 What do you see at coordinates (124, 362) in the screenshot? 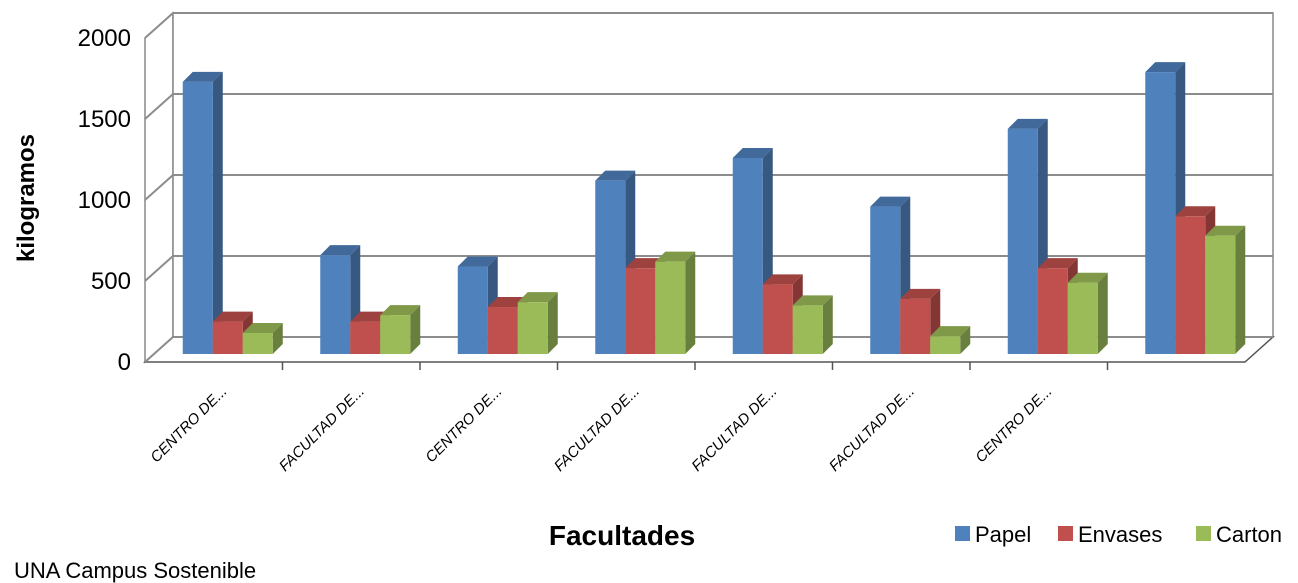
I see `y-tick-label: 0` at bounding box center [124, 362].